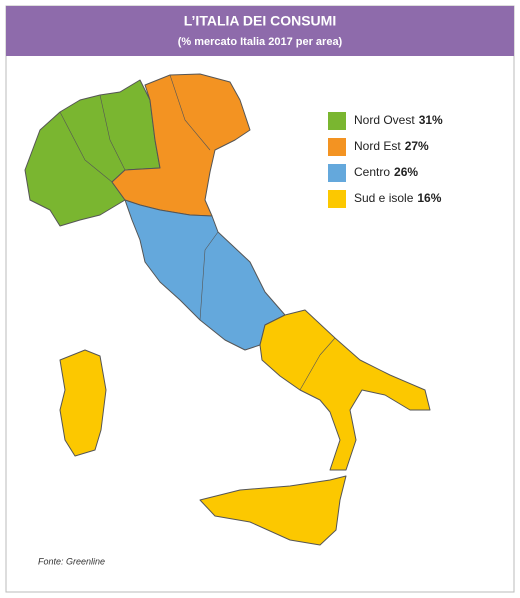 The width and height of the screenshot is (520, 598). I want to click on legend-value: 26%, so click(406, 172).